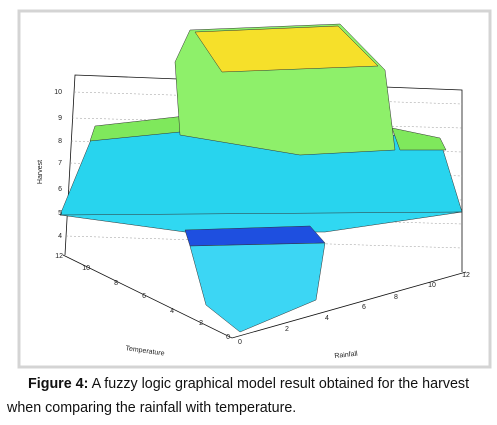 Image resolution: width=497 pixels, height=425 pixels. Describe the element at coordinates (40, 172) in the screenshot. I see `z-axis-label: Harvest` at that location.